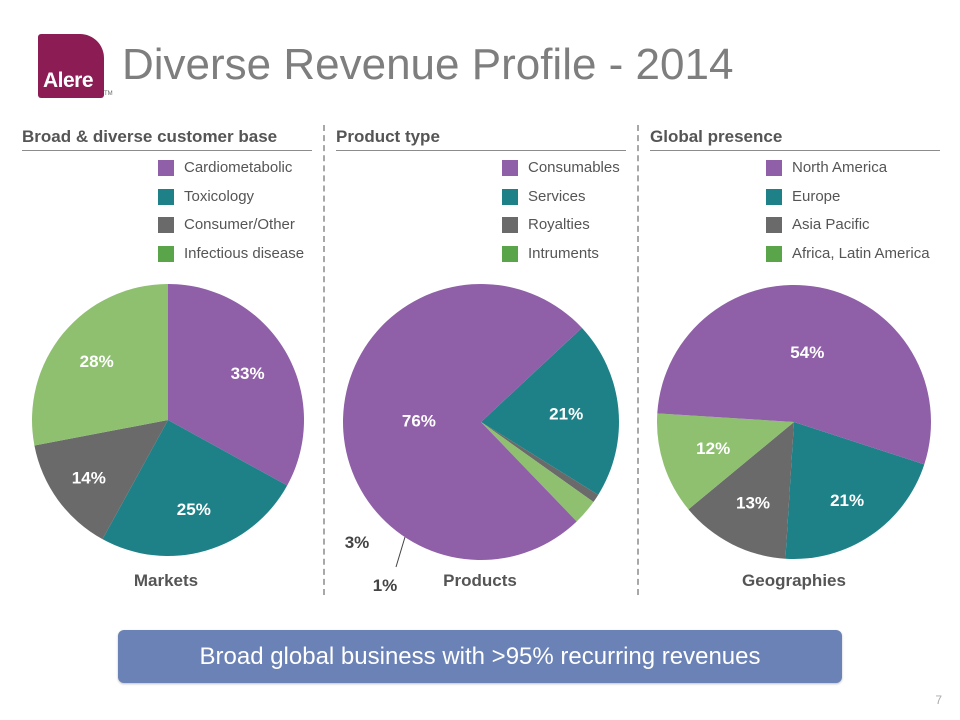  I want to click on pie-slice-intruments, so click(537, 472).